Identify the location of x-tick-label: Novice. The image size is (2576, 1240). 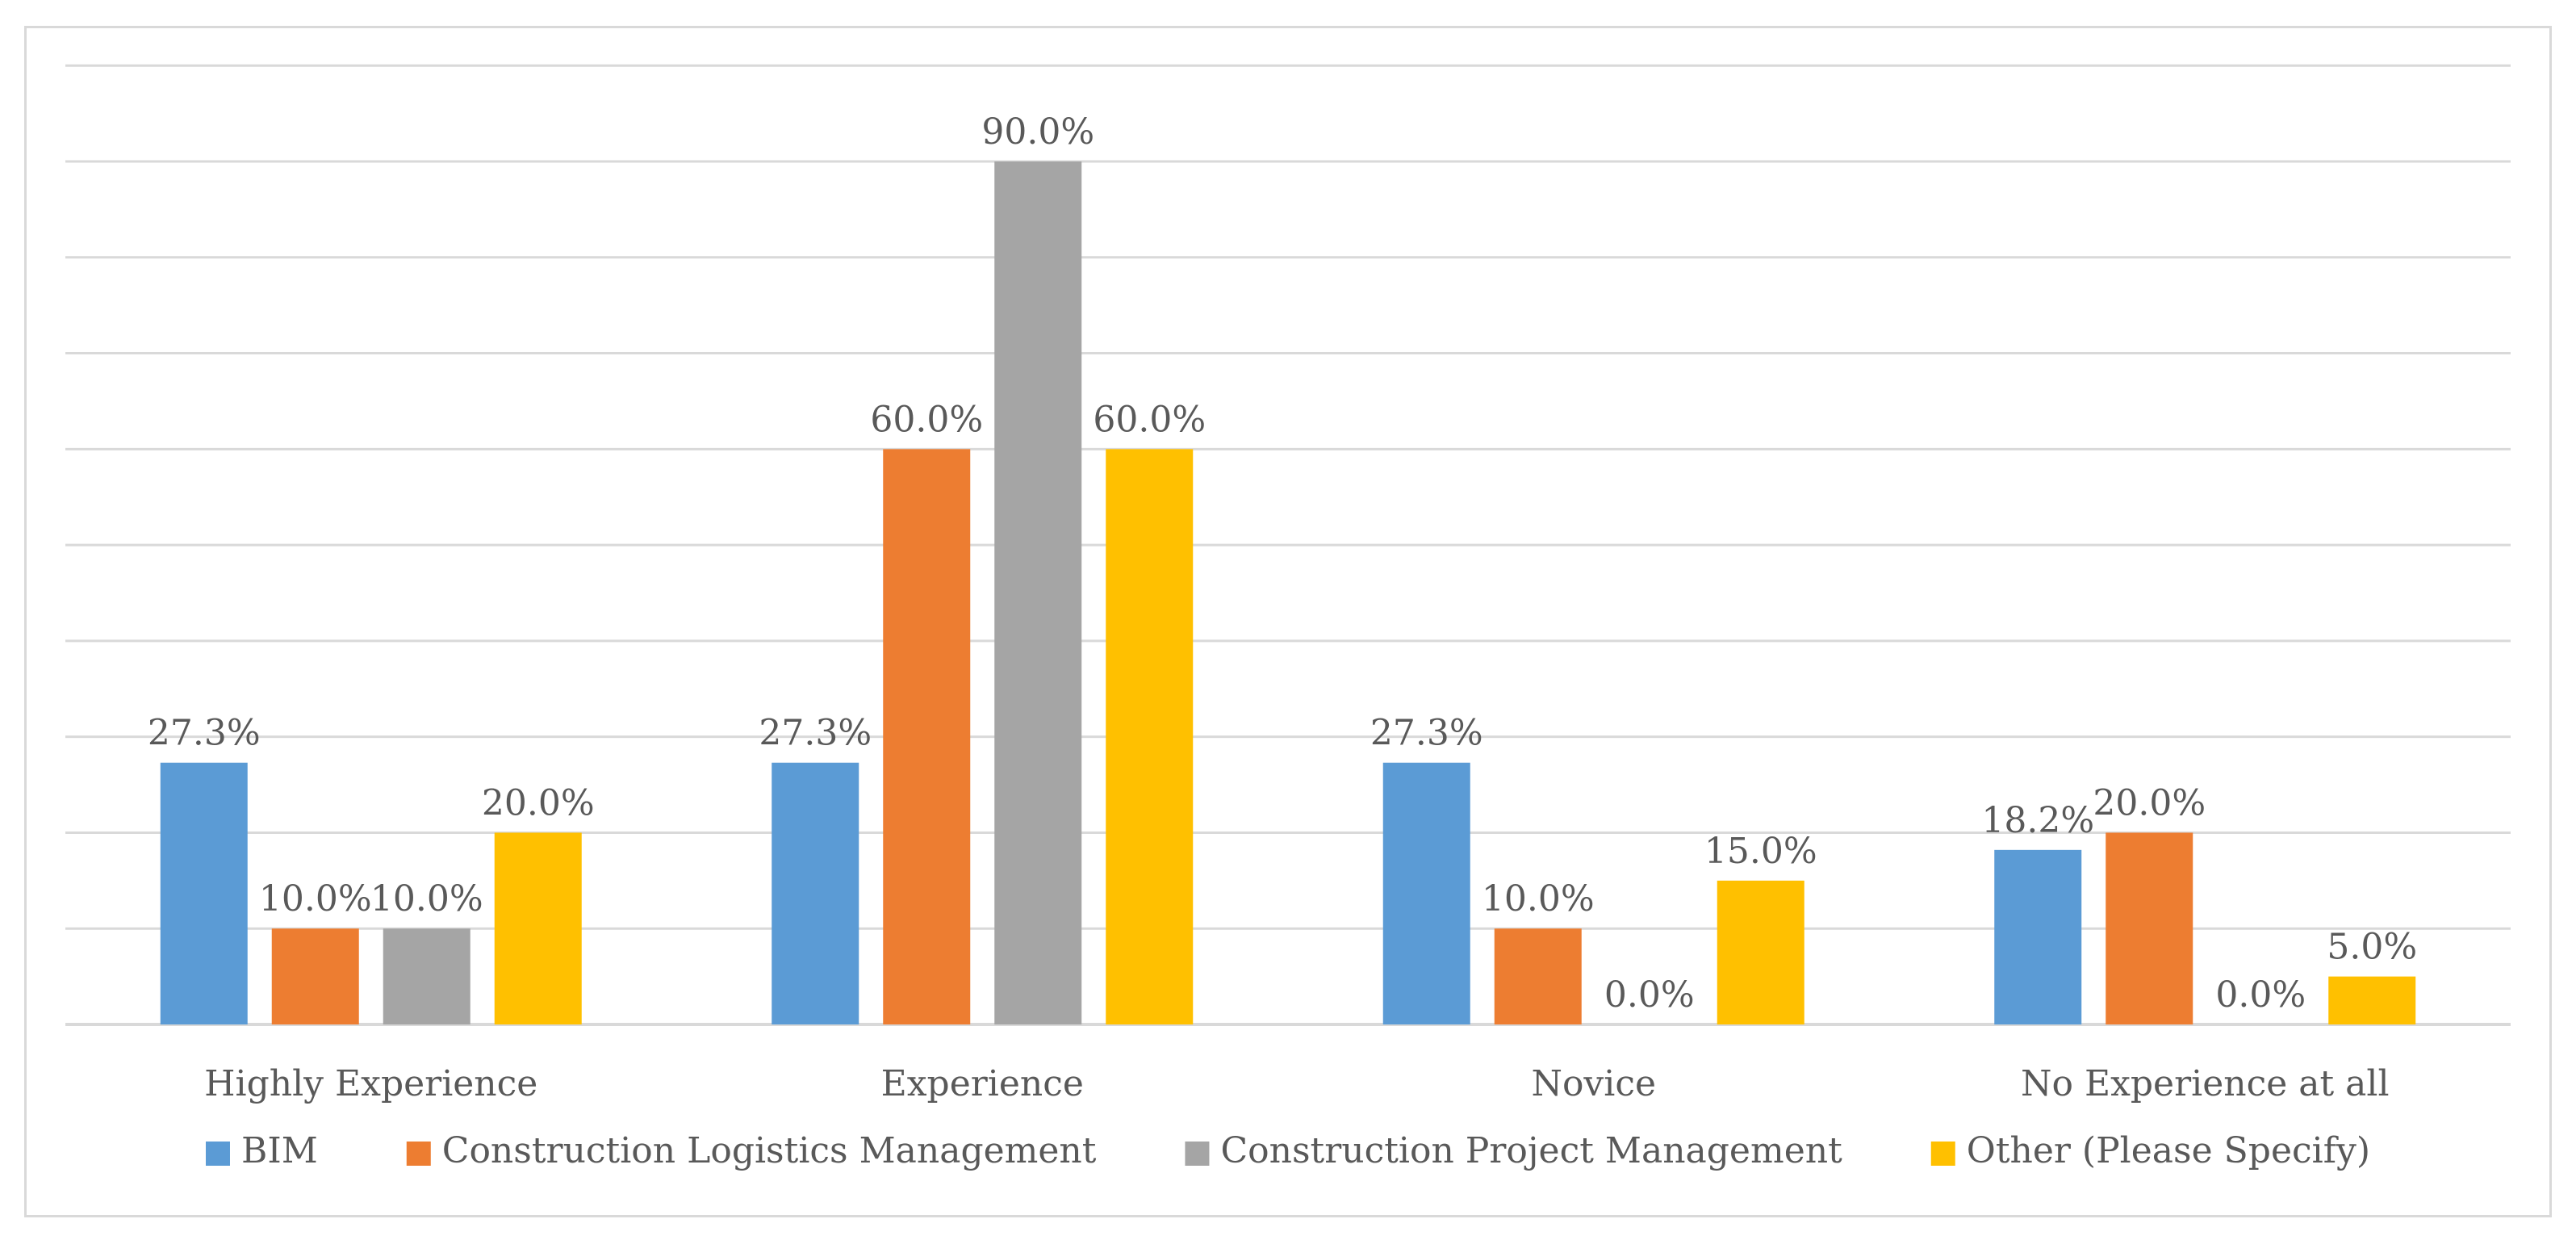
(1593, 1083).